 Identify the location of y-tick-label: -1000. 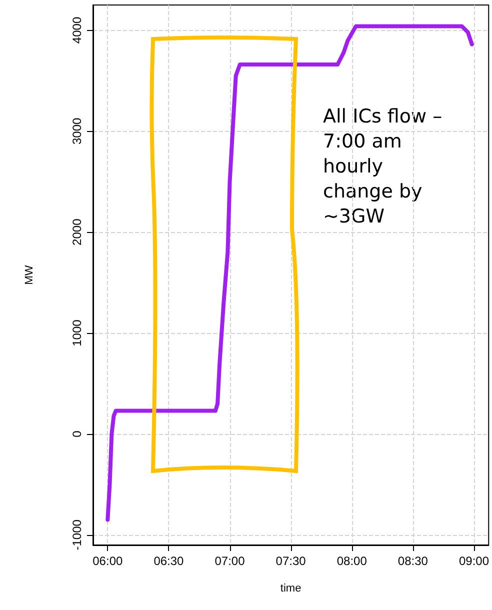
(77, 534).